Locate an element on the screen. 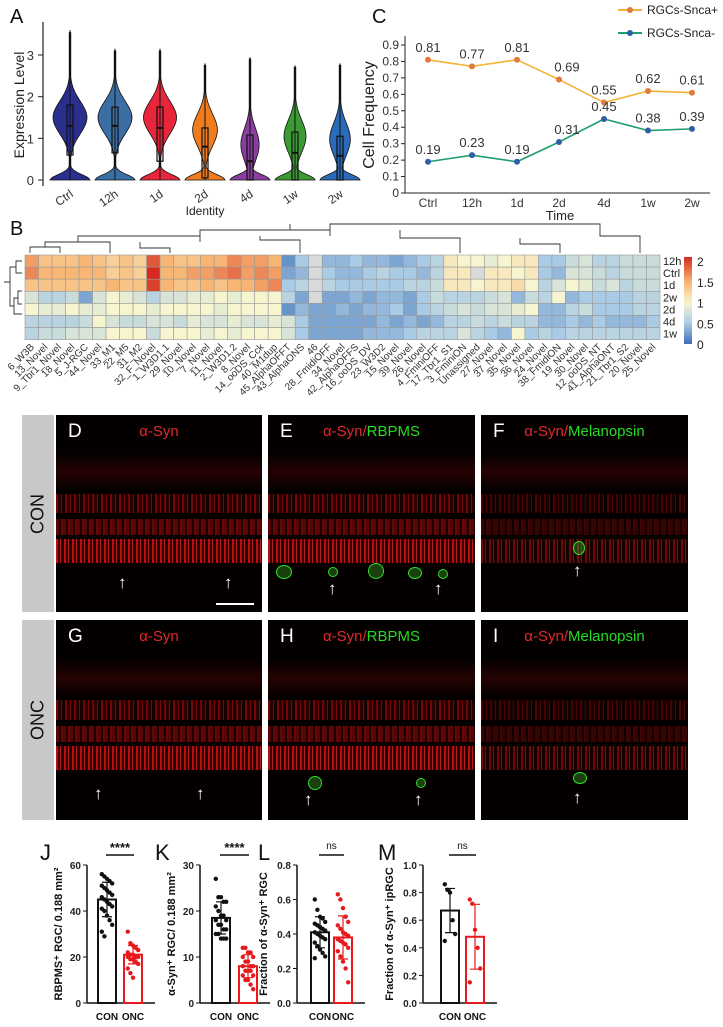 This screenshot has width=723, height=1027. legend-marker is located at coordinates (630, 10).